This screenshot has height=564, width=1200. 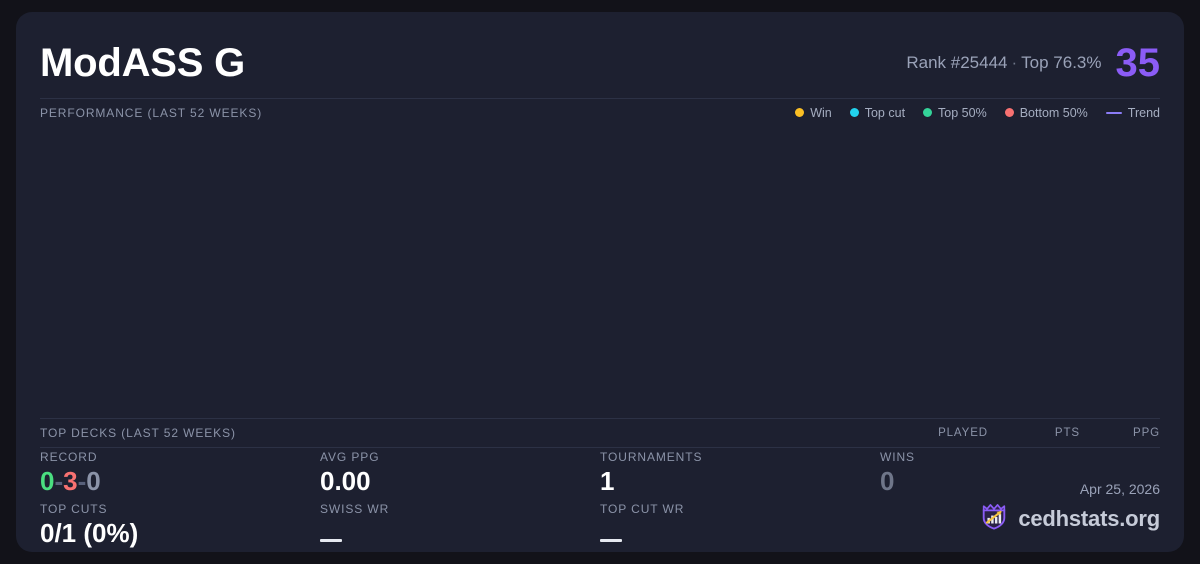 I want to click on top-decks-header: TOP DECKS (LAST 52 WEEKS) PLAYED PTS PPG, so click(x=600, y=433).